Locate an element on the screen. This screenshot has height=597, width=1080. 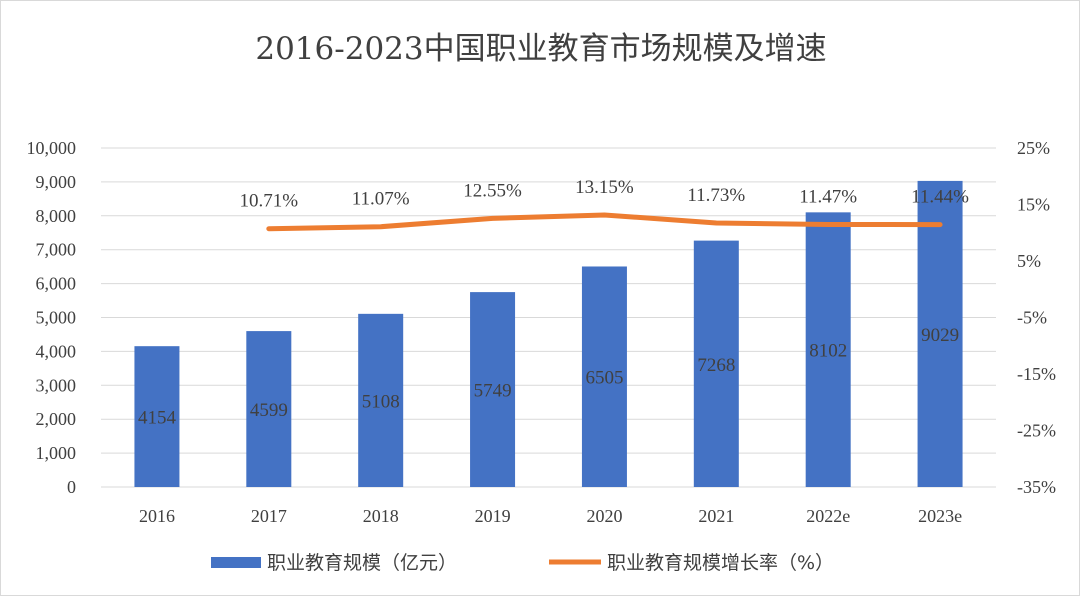
legend-label-line: 职业教育规模增长率（%） is located at coordinates (720, 563).